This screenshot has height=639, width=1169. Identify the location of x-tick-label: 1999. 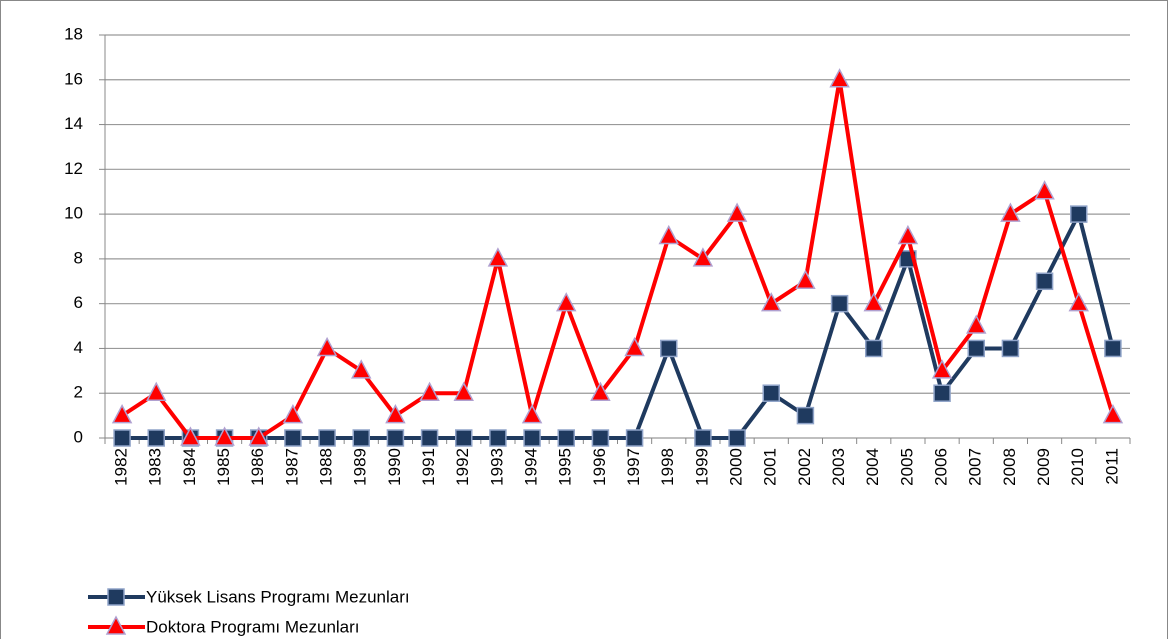
(701, 467).